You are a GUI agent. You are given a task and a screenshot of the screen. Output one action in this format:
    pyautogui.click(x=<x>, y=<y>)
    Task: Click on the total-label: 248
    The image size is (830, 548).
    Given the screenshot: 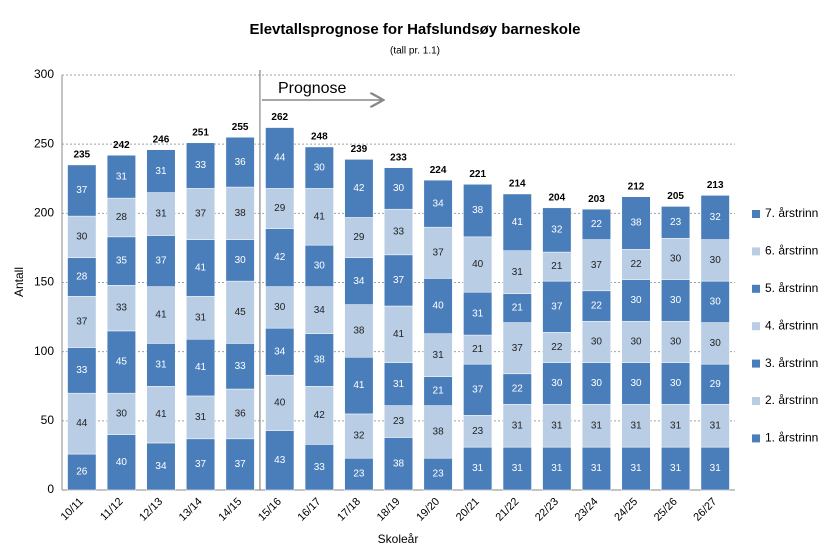 What is the action you would take?
    pyautogui.click(x=319, y=137)
    